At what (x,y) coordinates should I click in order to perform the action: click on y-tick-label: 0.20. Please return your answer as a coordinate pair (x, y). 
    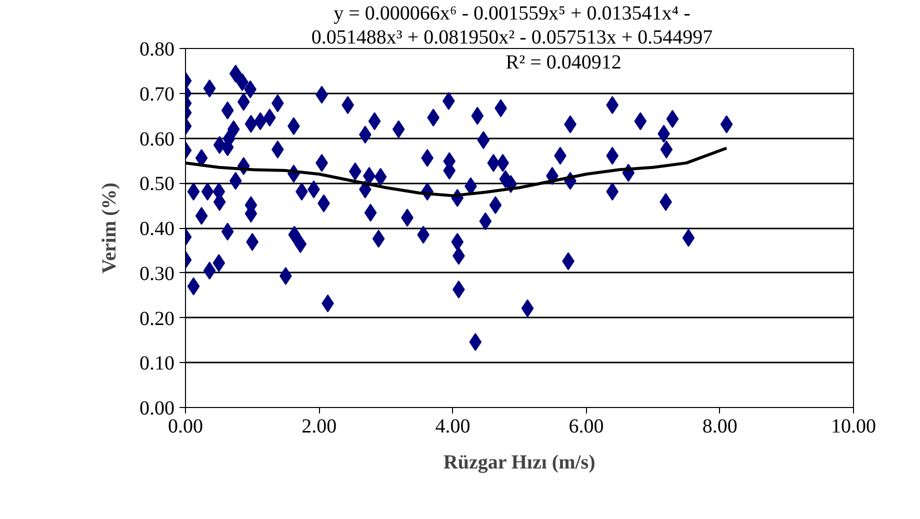
    Looking at the image, I should click on (157, 319).